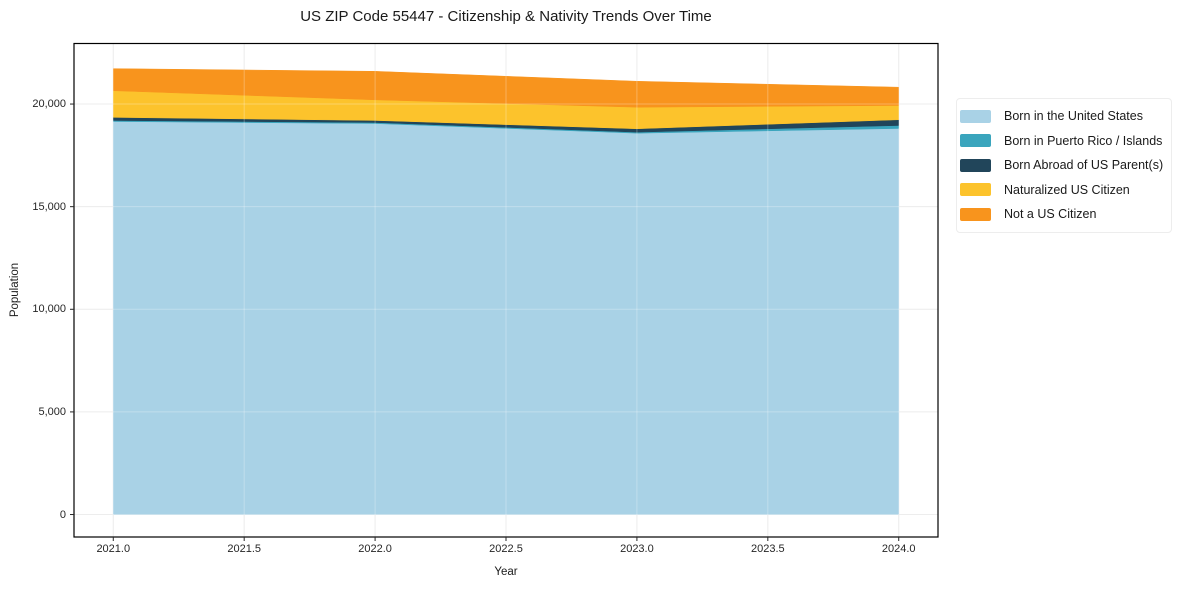 The height and width of the screenshot is (590, 1189). I want to click on y-tick-label: 5,000, so click(52, 411).